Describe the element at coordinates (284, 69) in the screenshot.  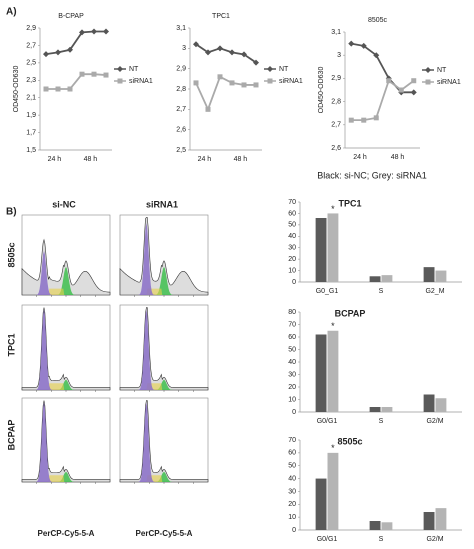
I see `legend-label: NT` at that location.